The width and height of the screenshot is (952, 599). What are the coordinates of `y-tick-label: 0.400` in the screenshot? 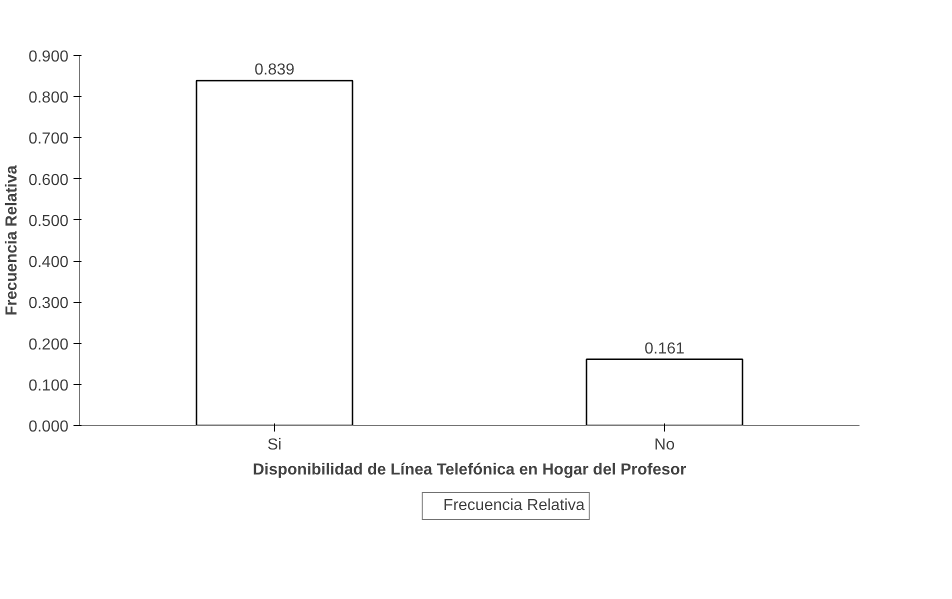 It's located at (48, 263).